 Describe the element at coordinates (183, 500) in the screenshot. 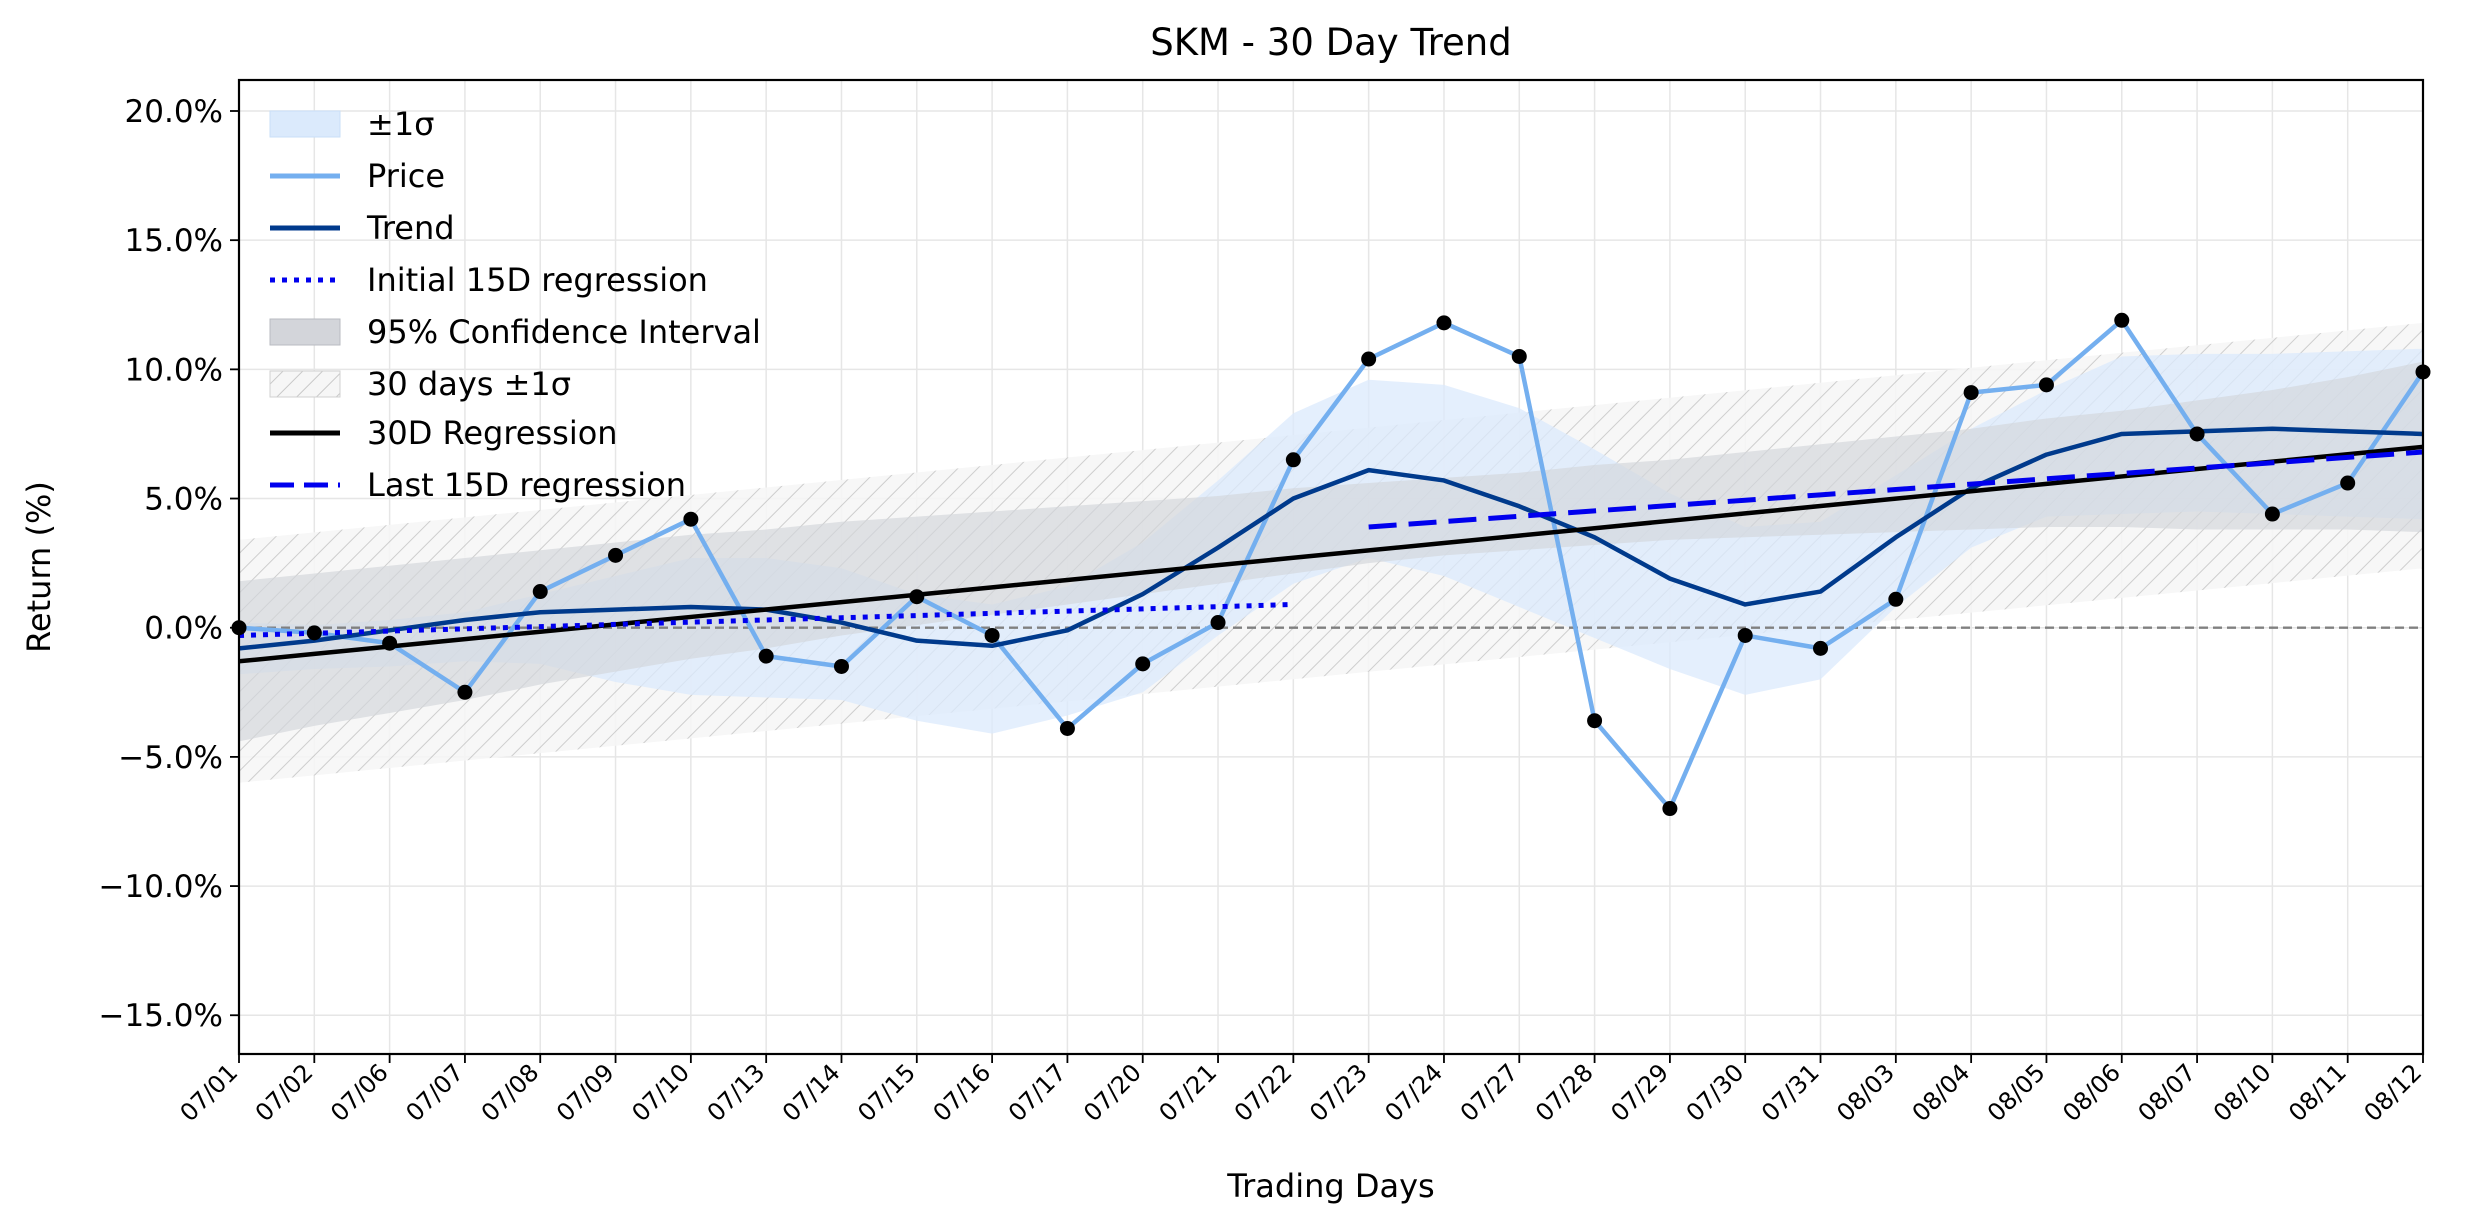

I see `y-tick-label: 5.0%` at that location.